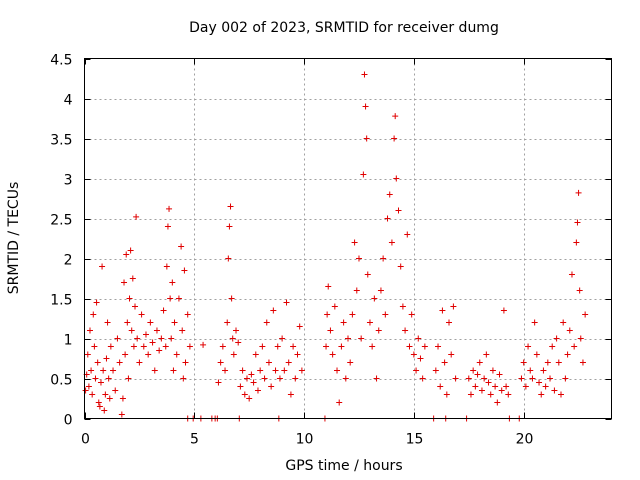 This screenshot has height=480, width=640. I want to click on y-tick-label: 2.5, so click(61, 221).